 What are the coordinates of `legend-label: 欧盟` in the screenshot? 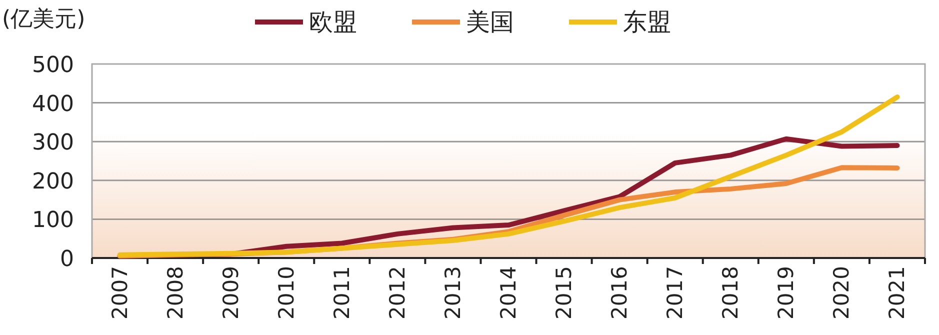 It's located at (333, 22).